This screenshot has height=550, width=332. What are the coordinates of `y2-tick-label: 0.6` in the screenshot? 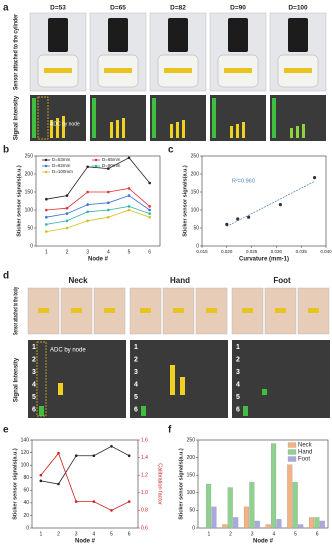 It's located at (144, 528).